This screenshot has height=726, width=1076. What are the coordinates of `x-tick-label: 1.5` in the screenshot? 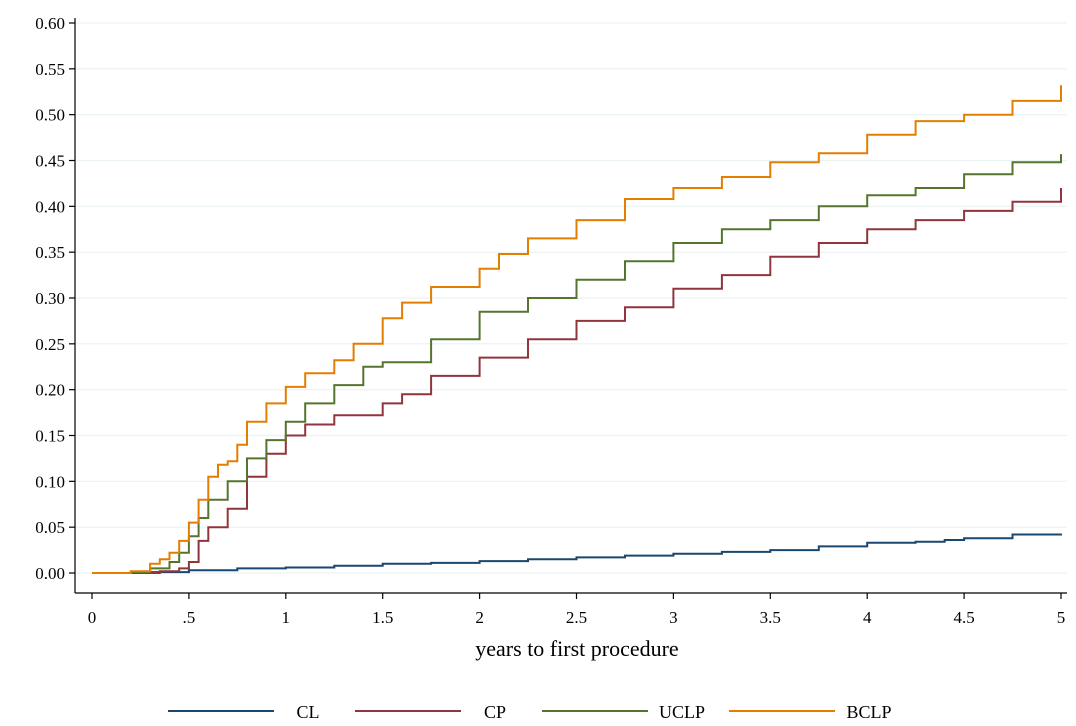 It's located at (382, 617).